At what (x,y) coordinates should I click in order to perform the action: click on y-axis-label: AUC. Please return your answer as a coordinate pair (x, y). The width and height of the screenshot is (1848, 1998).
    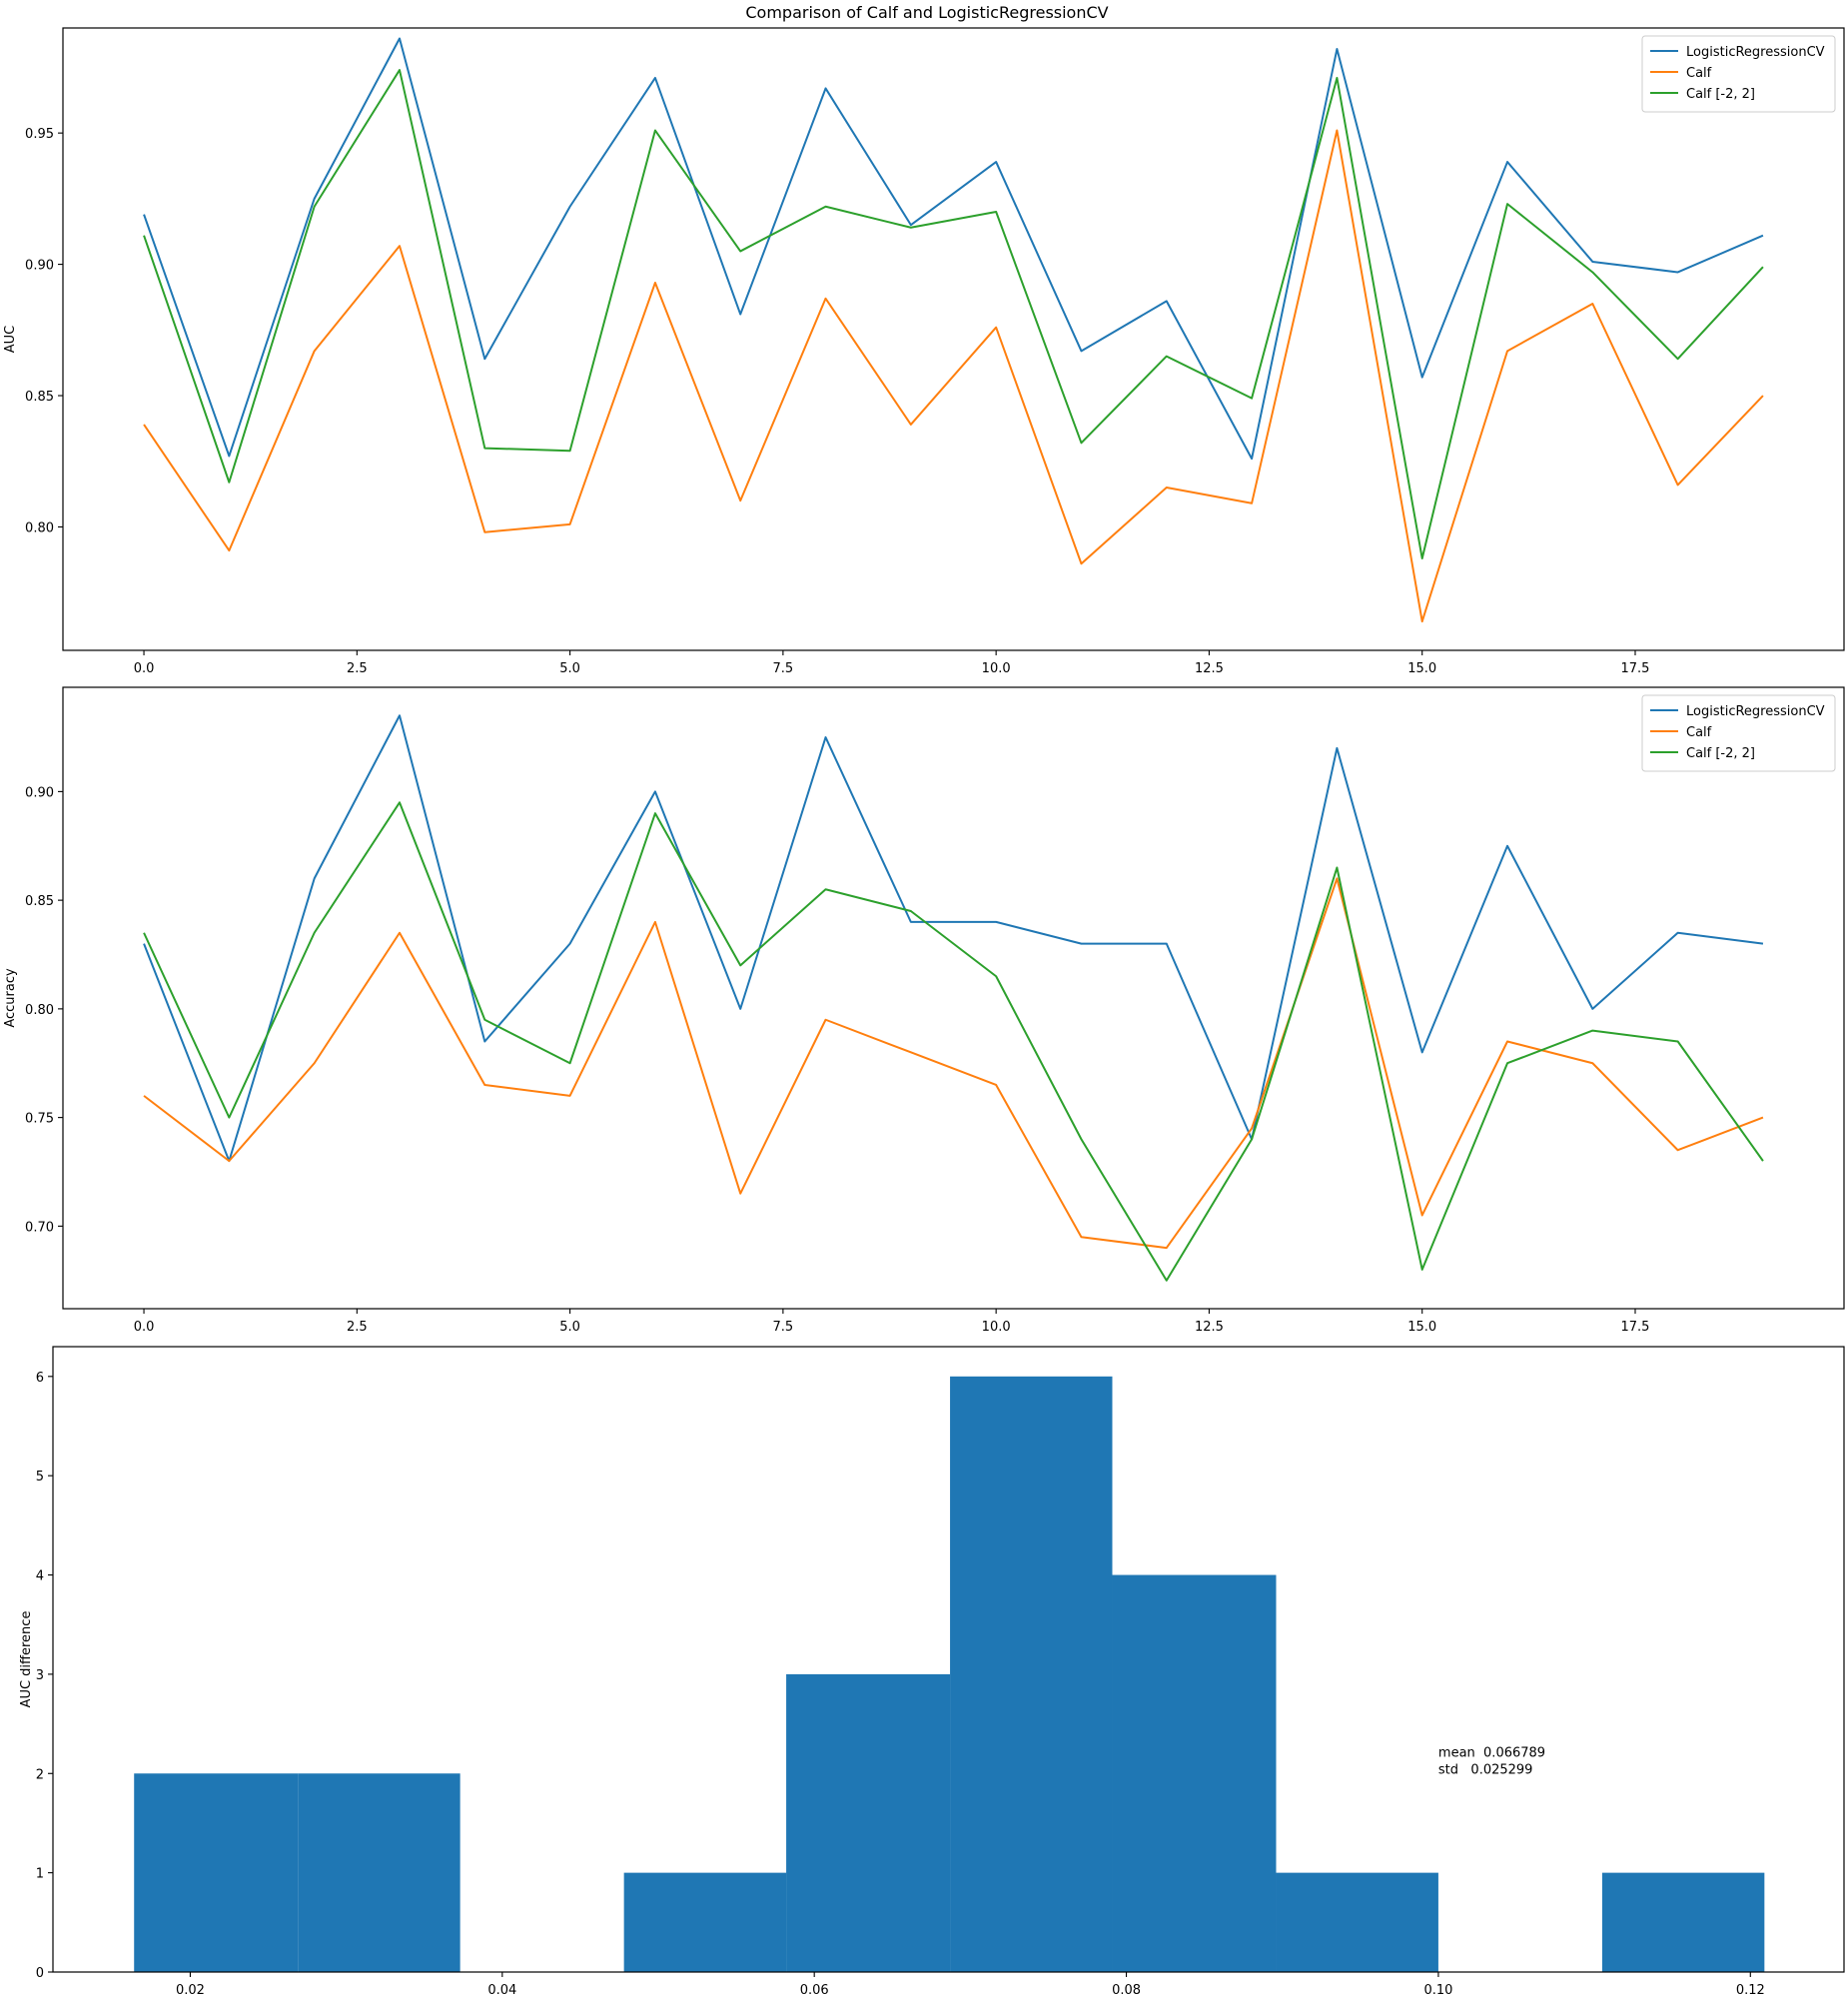
    Looking at the image, I should click on (10, 340).